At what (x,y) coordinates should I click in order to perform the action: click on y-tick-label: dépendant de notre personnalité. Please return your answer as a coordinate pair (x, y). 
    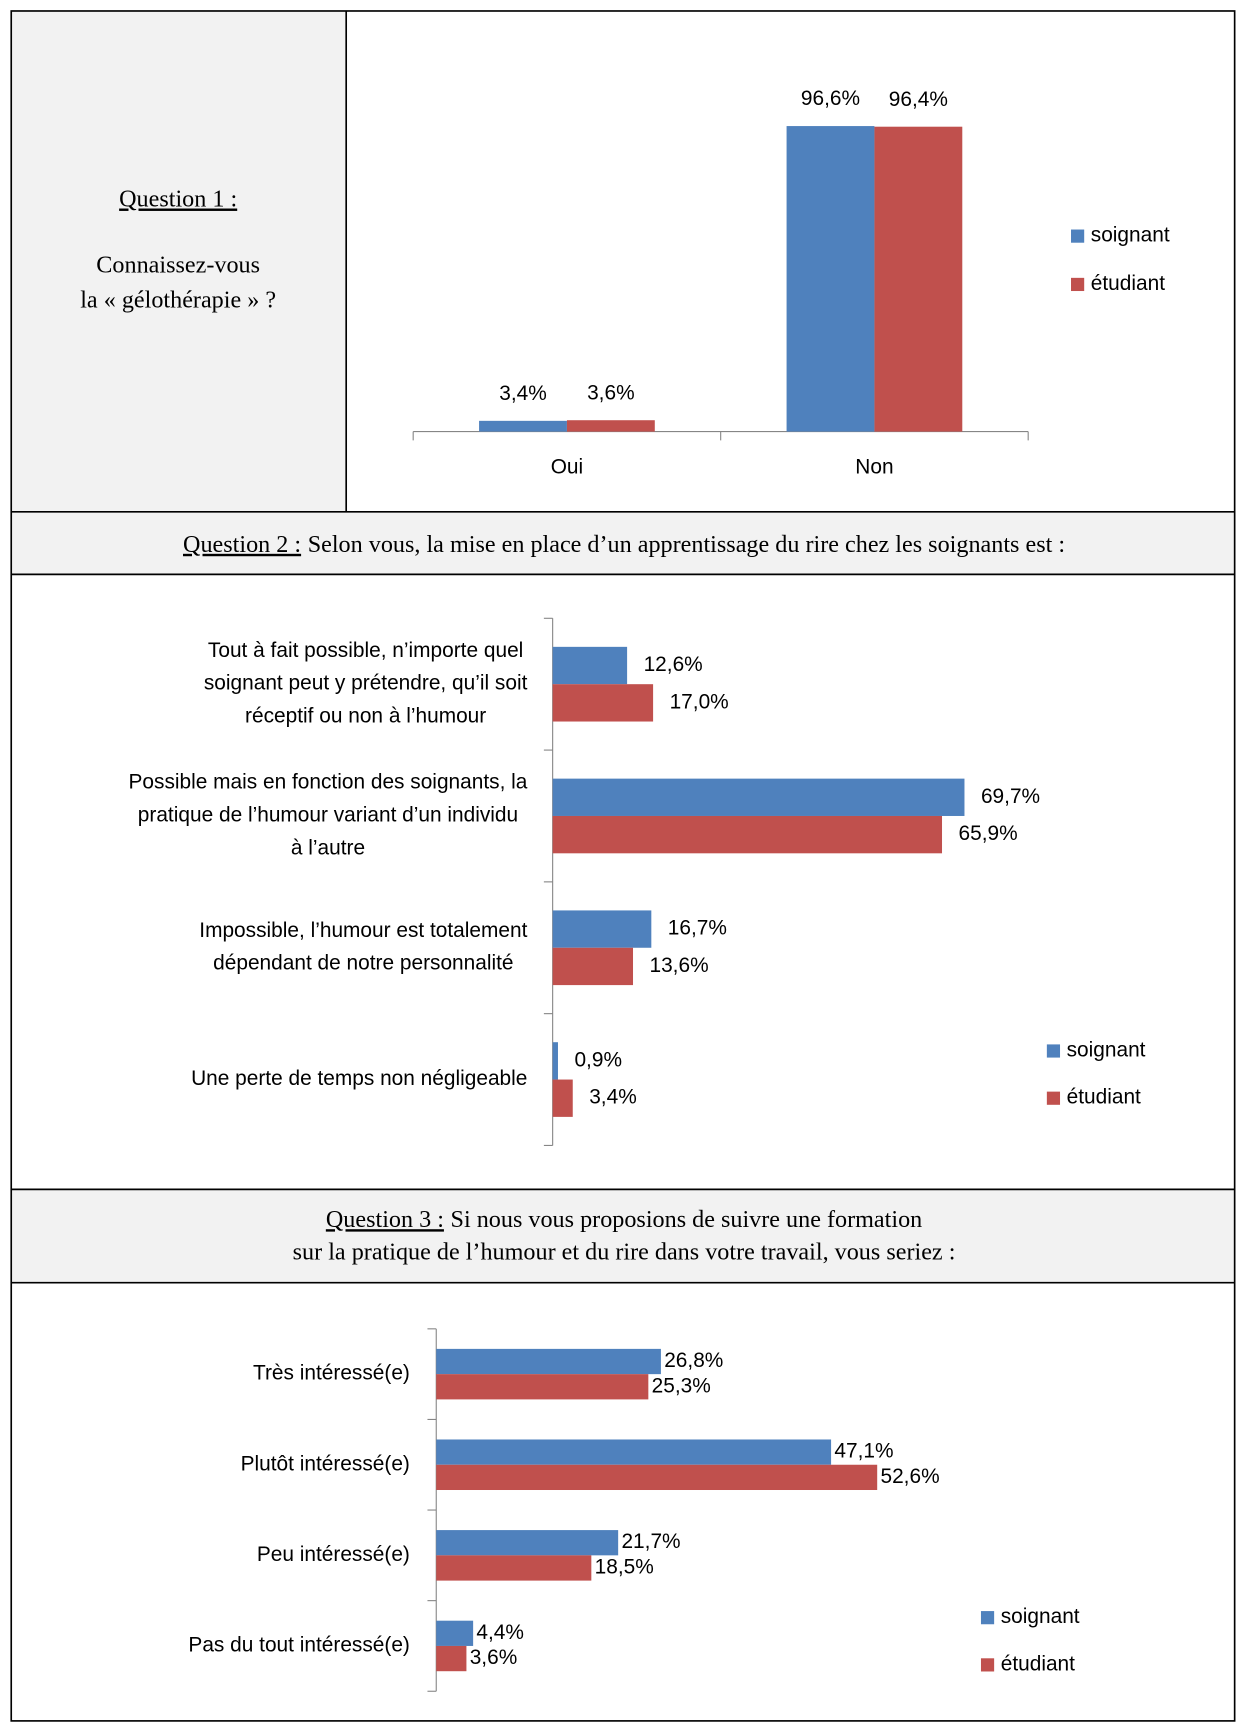
    Looking at the image, I should click on (363, 963).